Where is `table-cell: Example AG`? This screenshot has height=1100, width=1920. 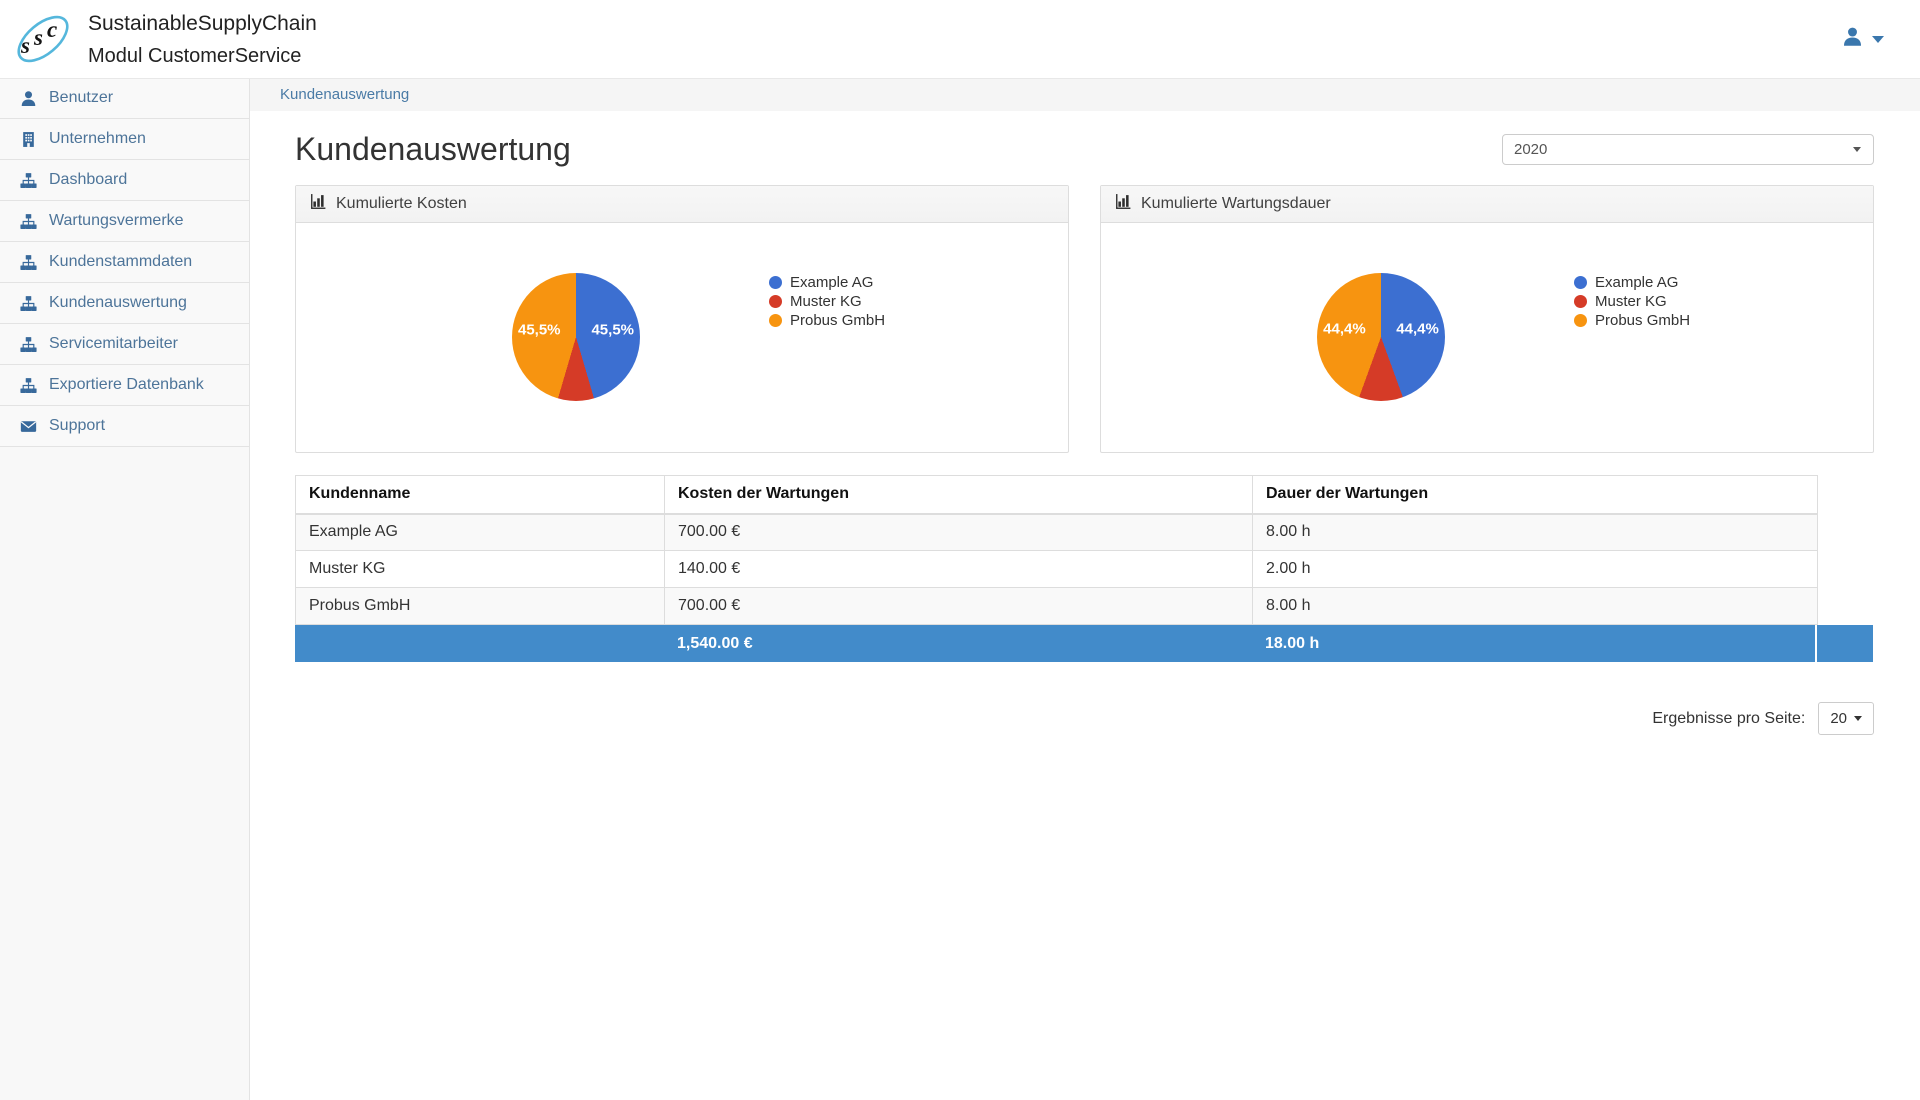 table-cell: Example AG is located at coordinates (480, 532).